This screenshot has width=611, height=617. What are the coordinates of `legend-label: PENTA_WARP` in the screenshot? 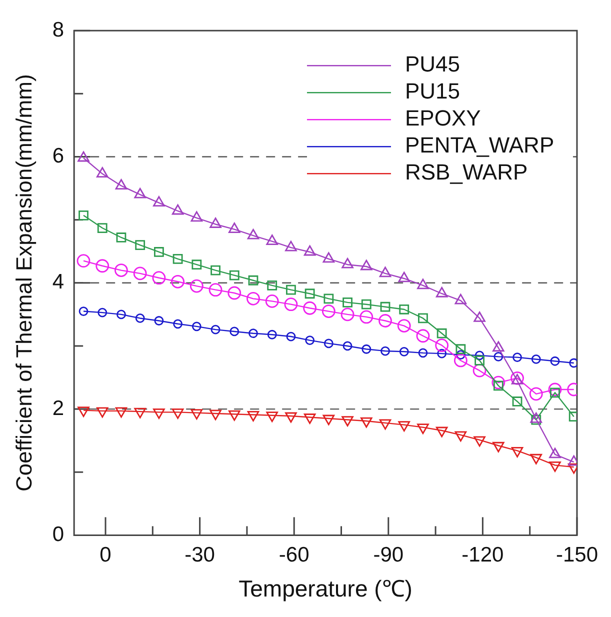 It's located at (479, 145).